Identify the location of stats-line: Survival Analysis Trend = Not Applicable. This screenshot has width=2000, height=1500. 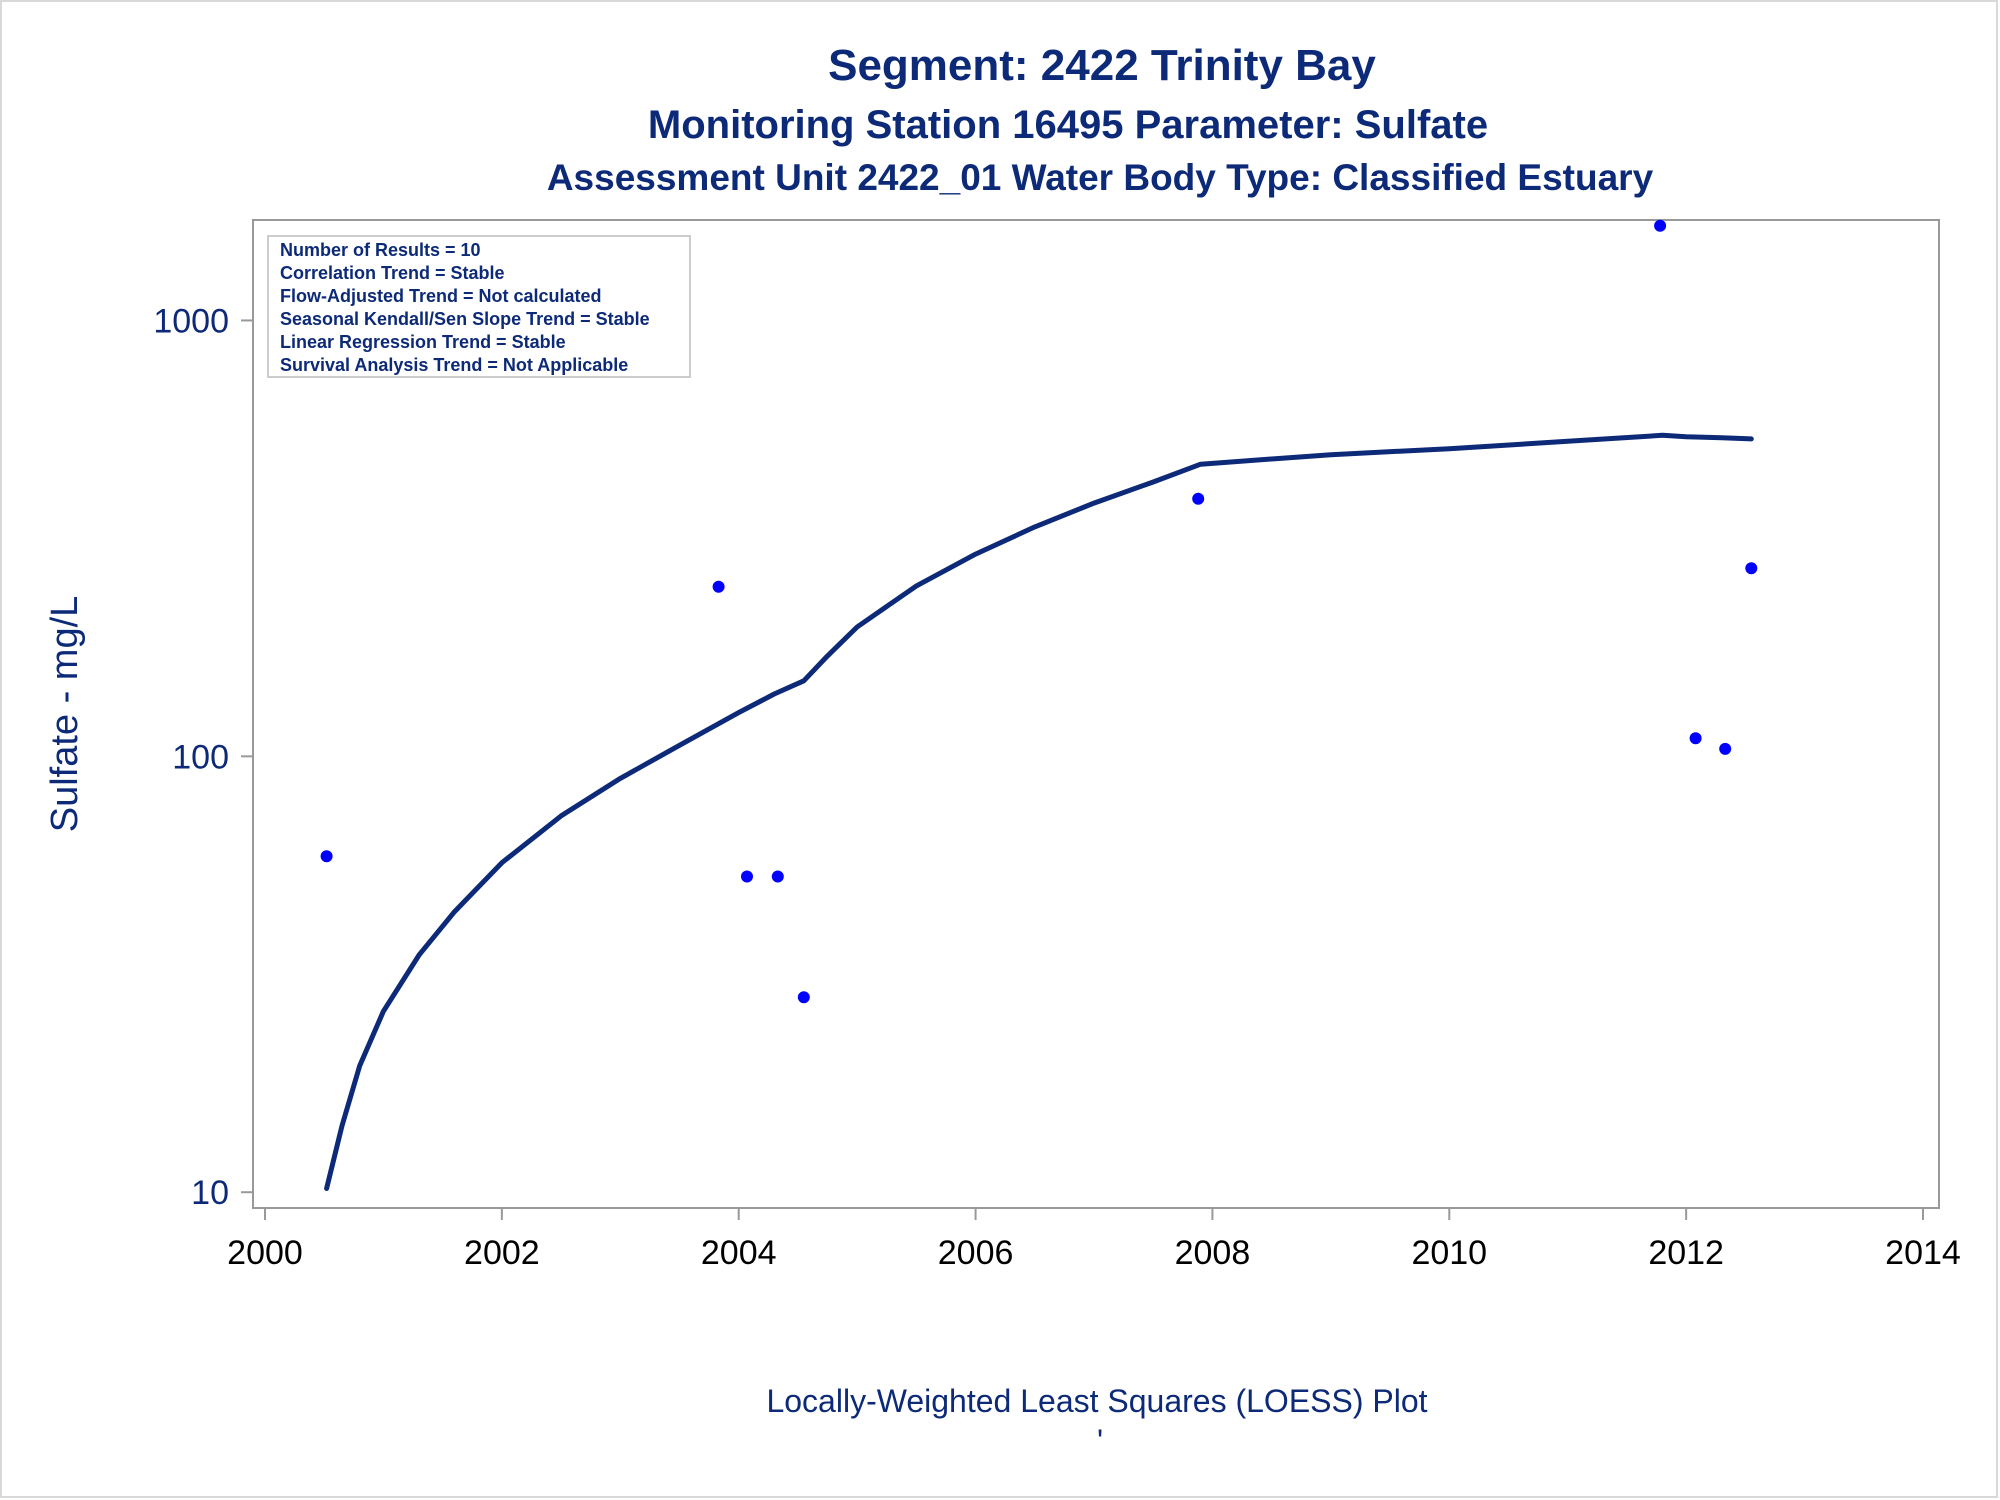
(454, 365).